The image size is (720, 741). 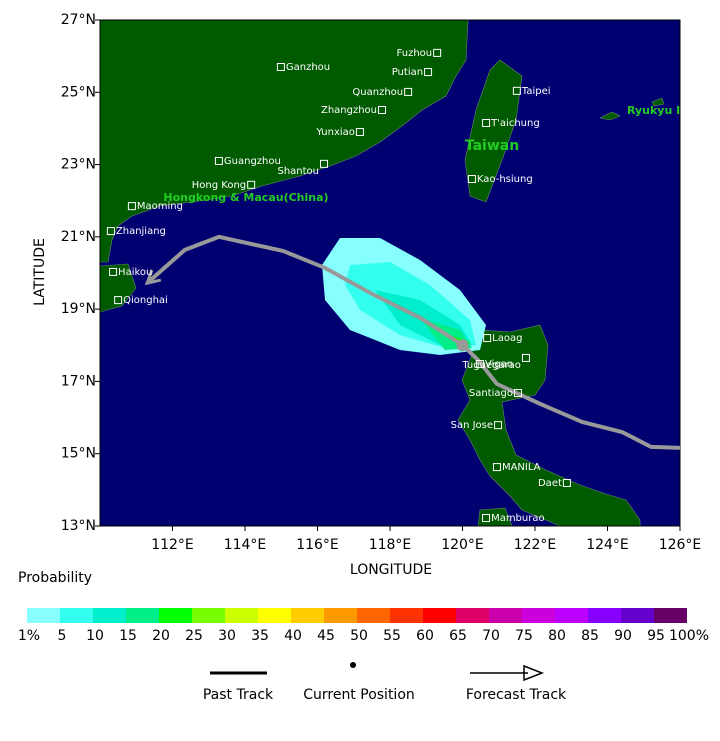 What do you see at coordinates (535, 545) in the screenshot?
I see `x-tick-label: 122°E` at bounding box center [535, 545].